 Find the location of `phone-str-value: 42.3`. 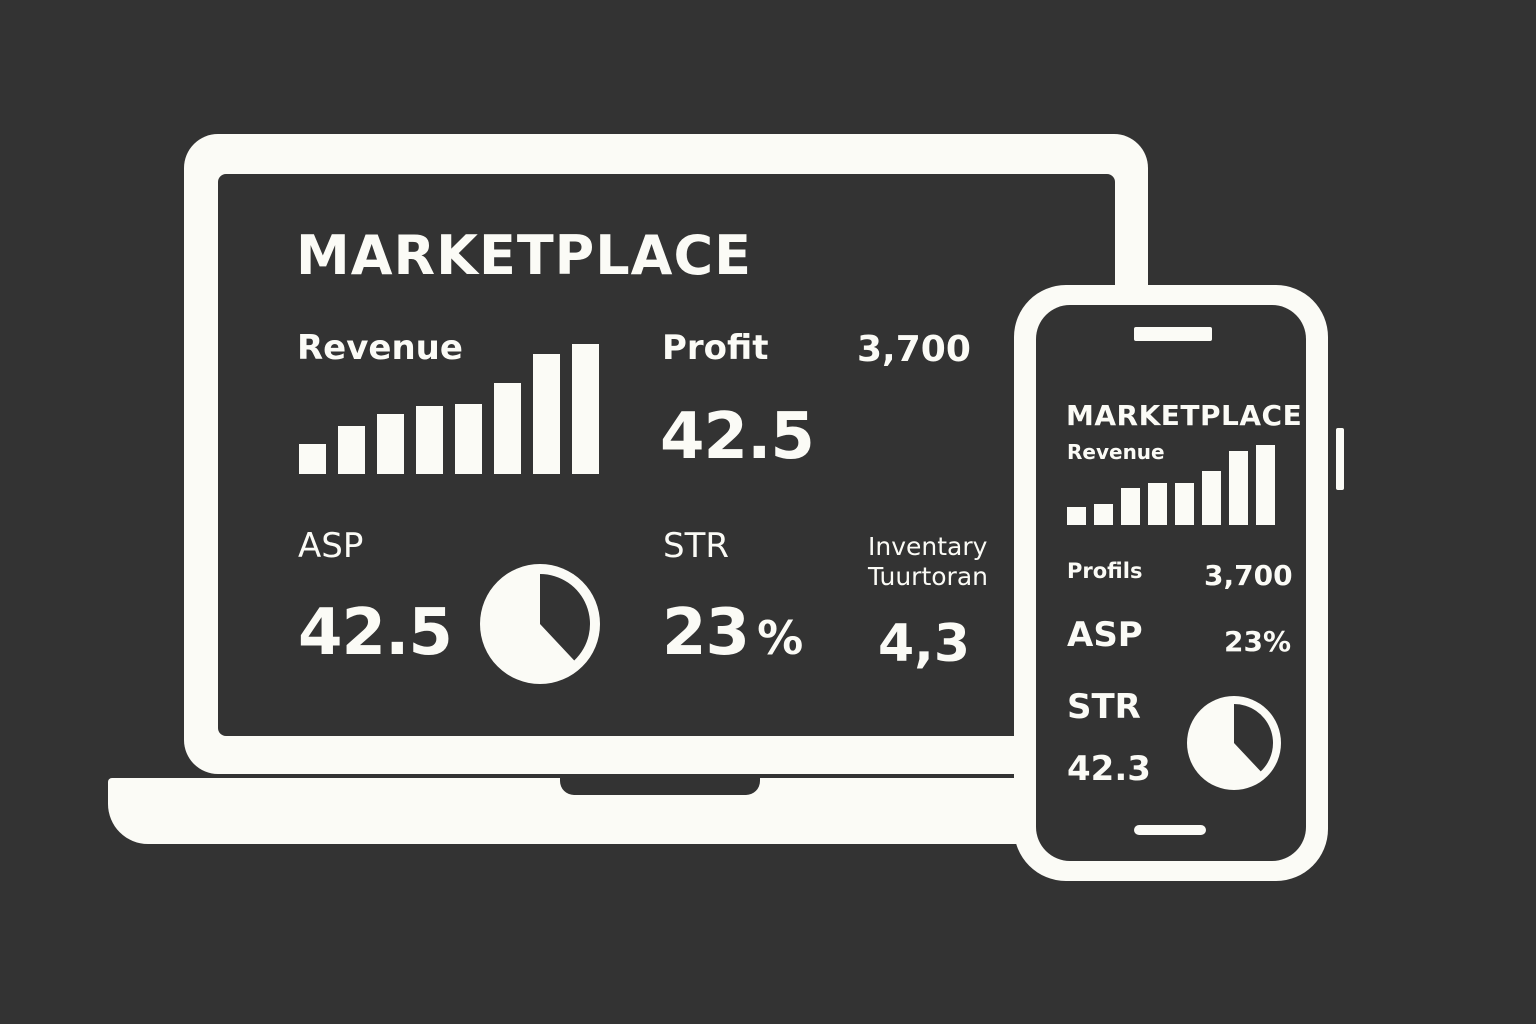

phone-str-value: 42.3 is located at coordinates (1109, 769).